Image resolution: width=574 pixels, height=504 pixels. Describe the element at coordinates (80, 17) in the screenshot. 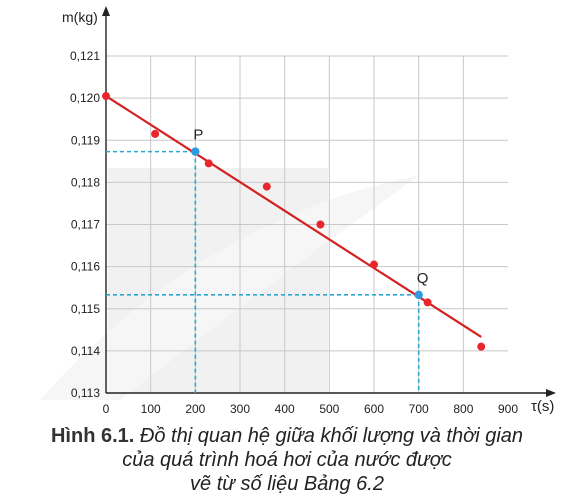

I see `y-axis-label: m(kg)` at that location.